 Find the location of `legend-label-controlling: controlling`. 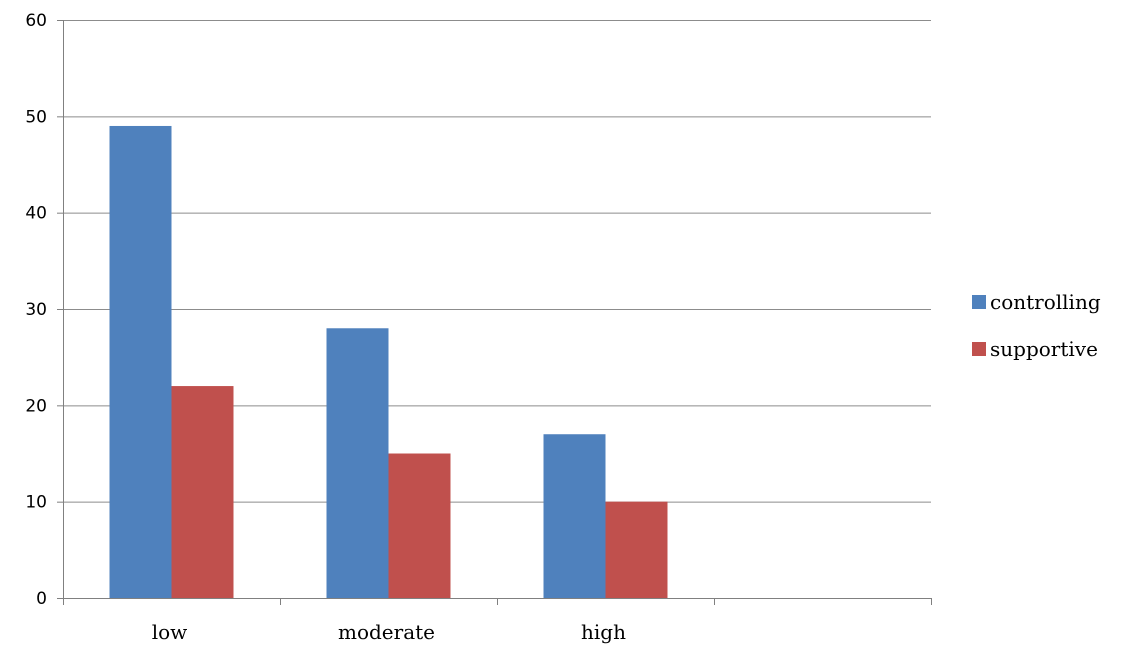

legend-label-controlling: controlling is located at coordinates (1045, 302).